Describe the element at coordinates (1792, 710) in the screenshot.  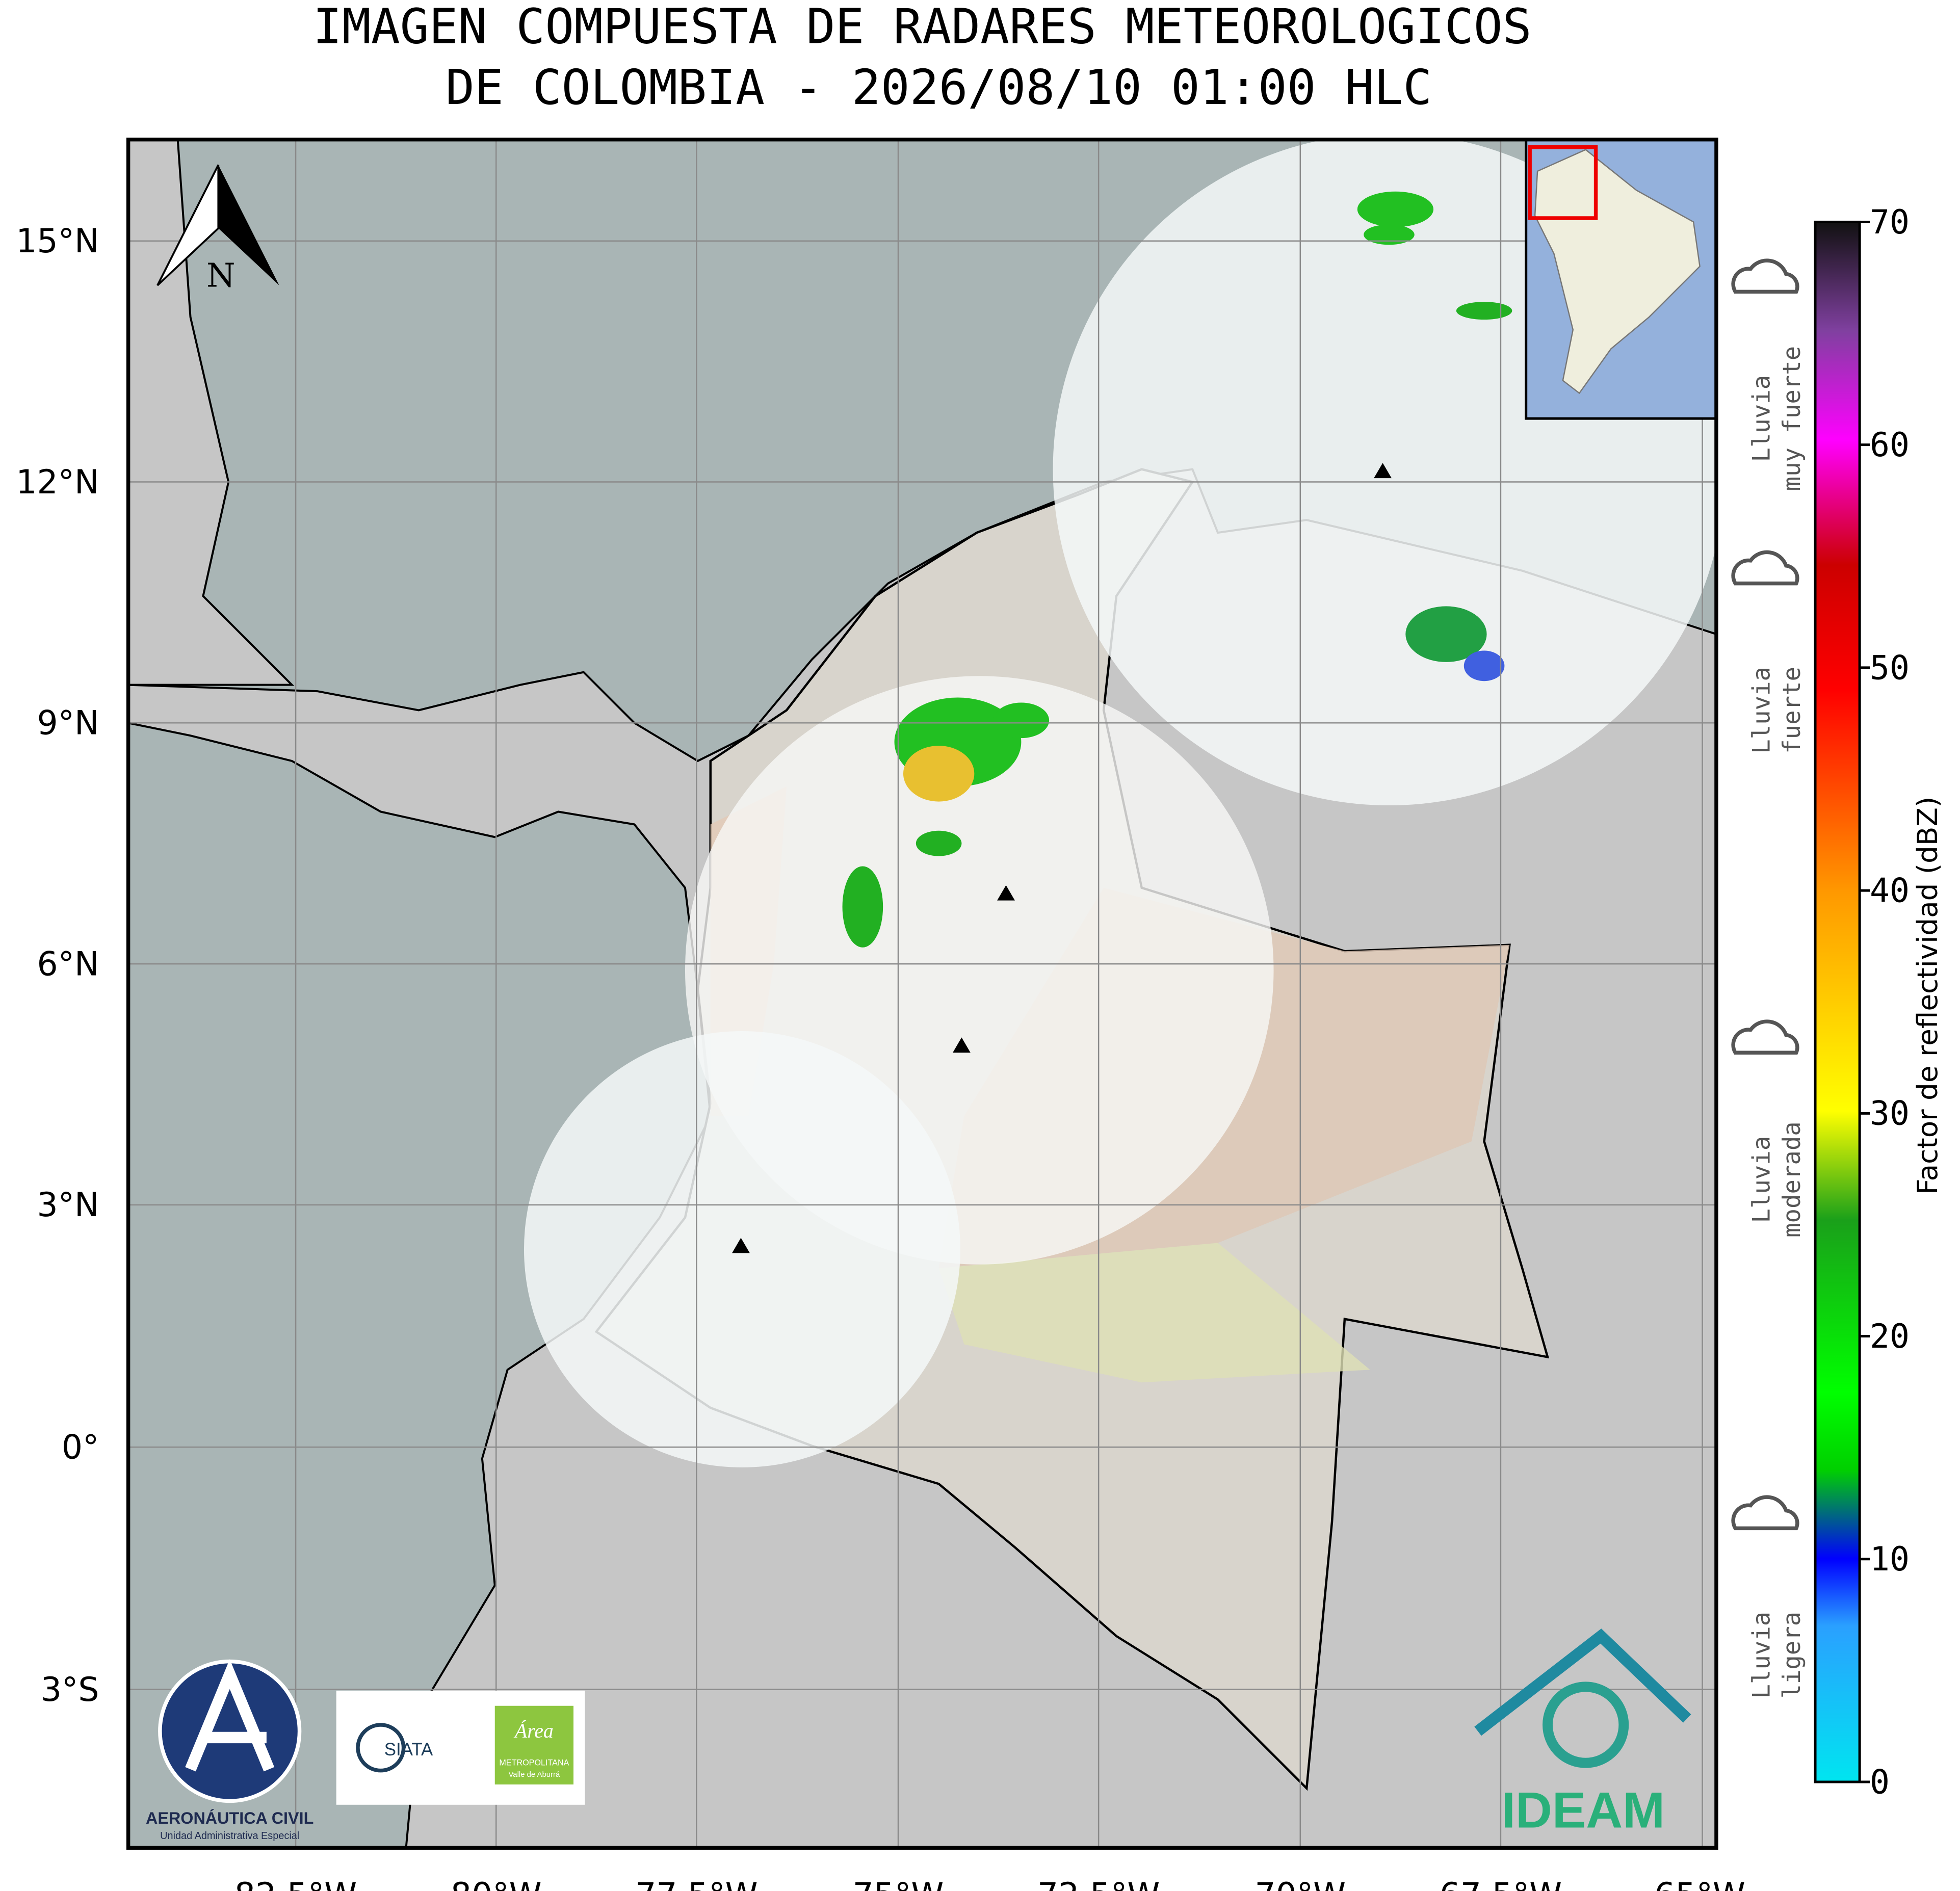
I see `rain-legend-line: fuerte` at that location.